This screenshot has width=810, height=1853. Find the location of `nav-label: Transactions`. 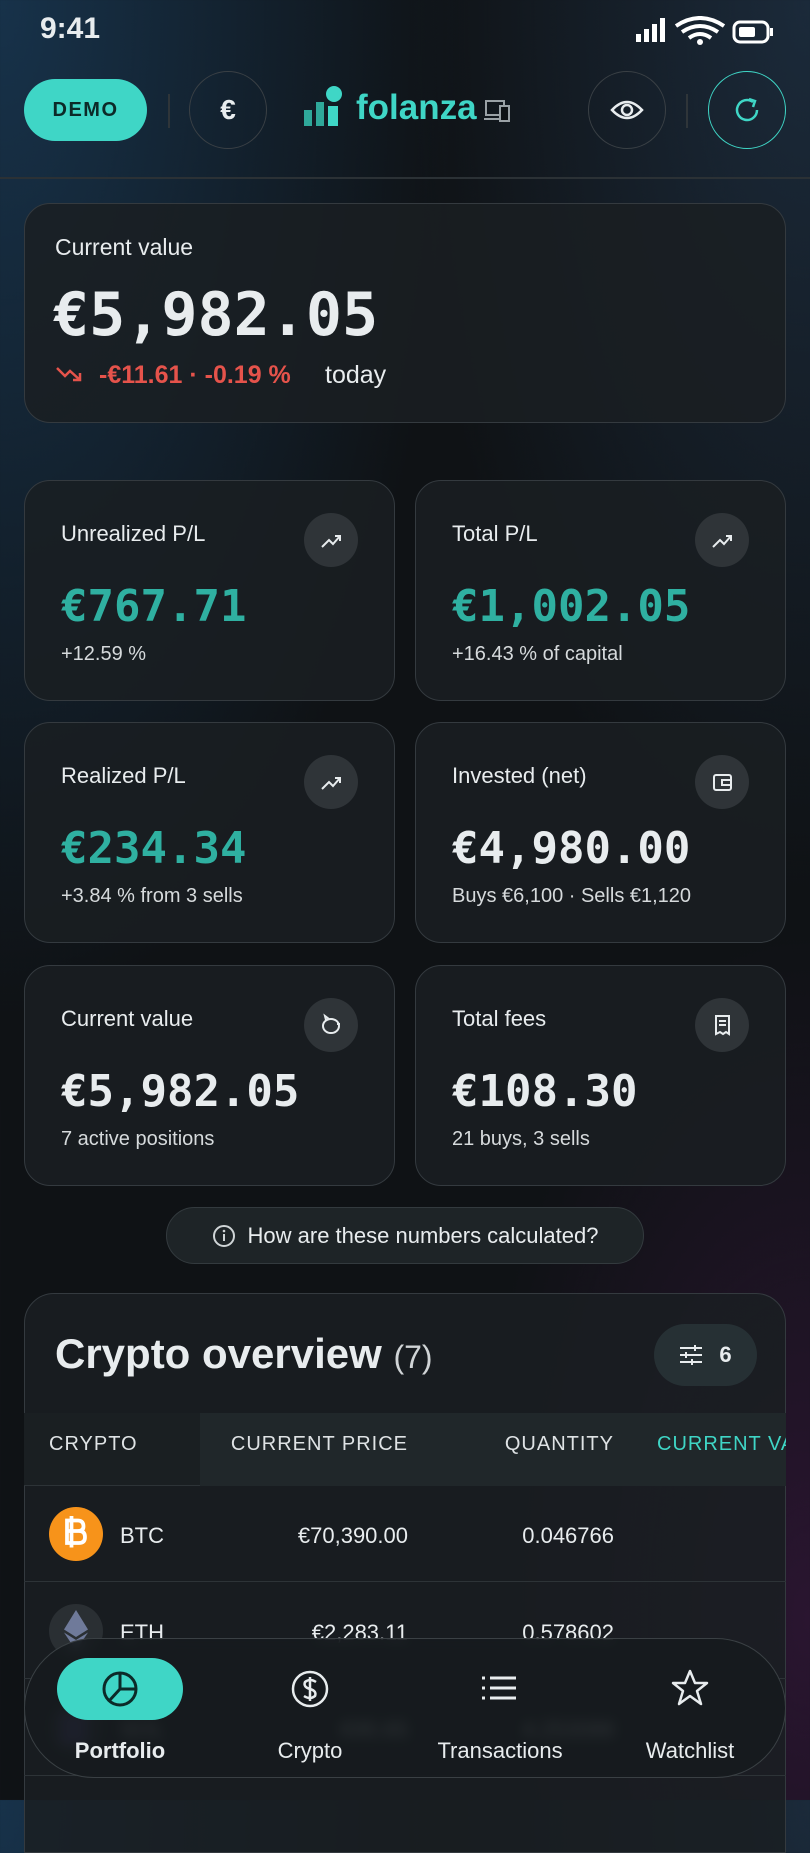

nav-label: Transactions is located at coordinates (500, 1750).